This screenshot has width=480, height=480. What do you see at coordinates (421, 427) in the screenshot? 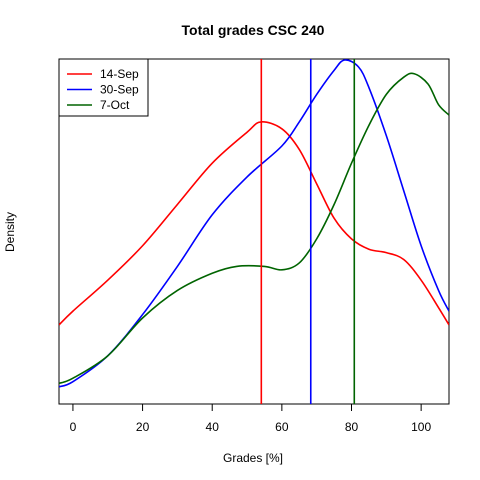
I see `x-tick-label-100: 100` at bounding box center [421, 427].